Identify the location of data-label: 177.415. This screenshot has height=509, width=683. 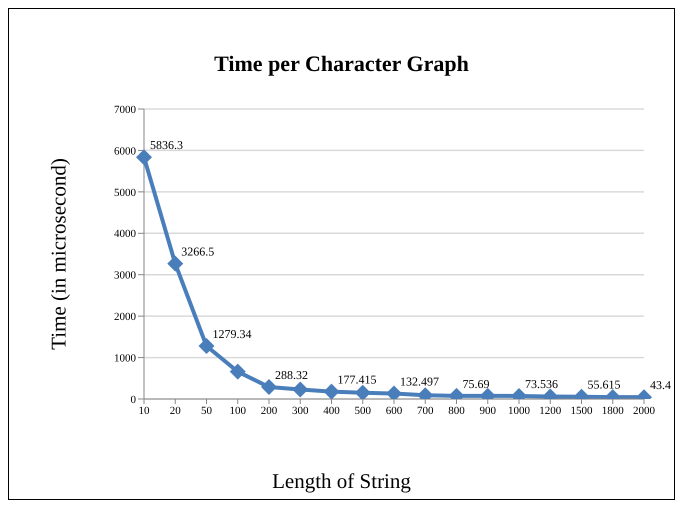
(357, 379).